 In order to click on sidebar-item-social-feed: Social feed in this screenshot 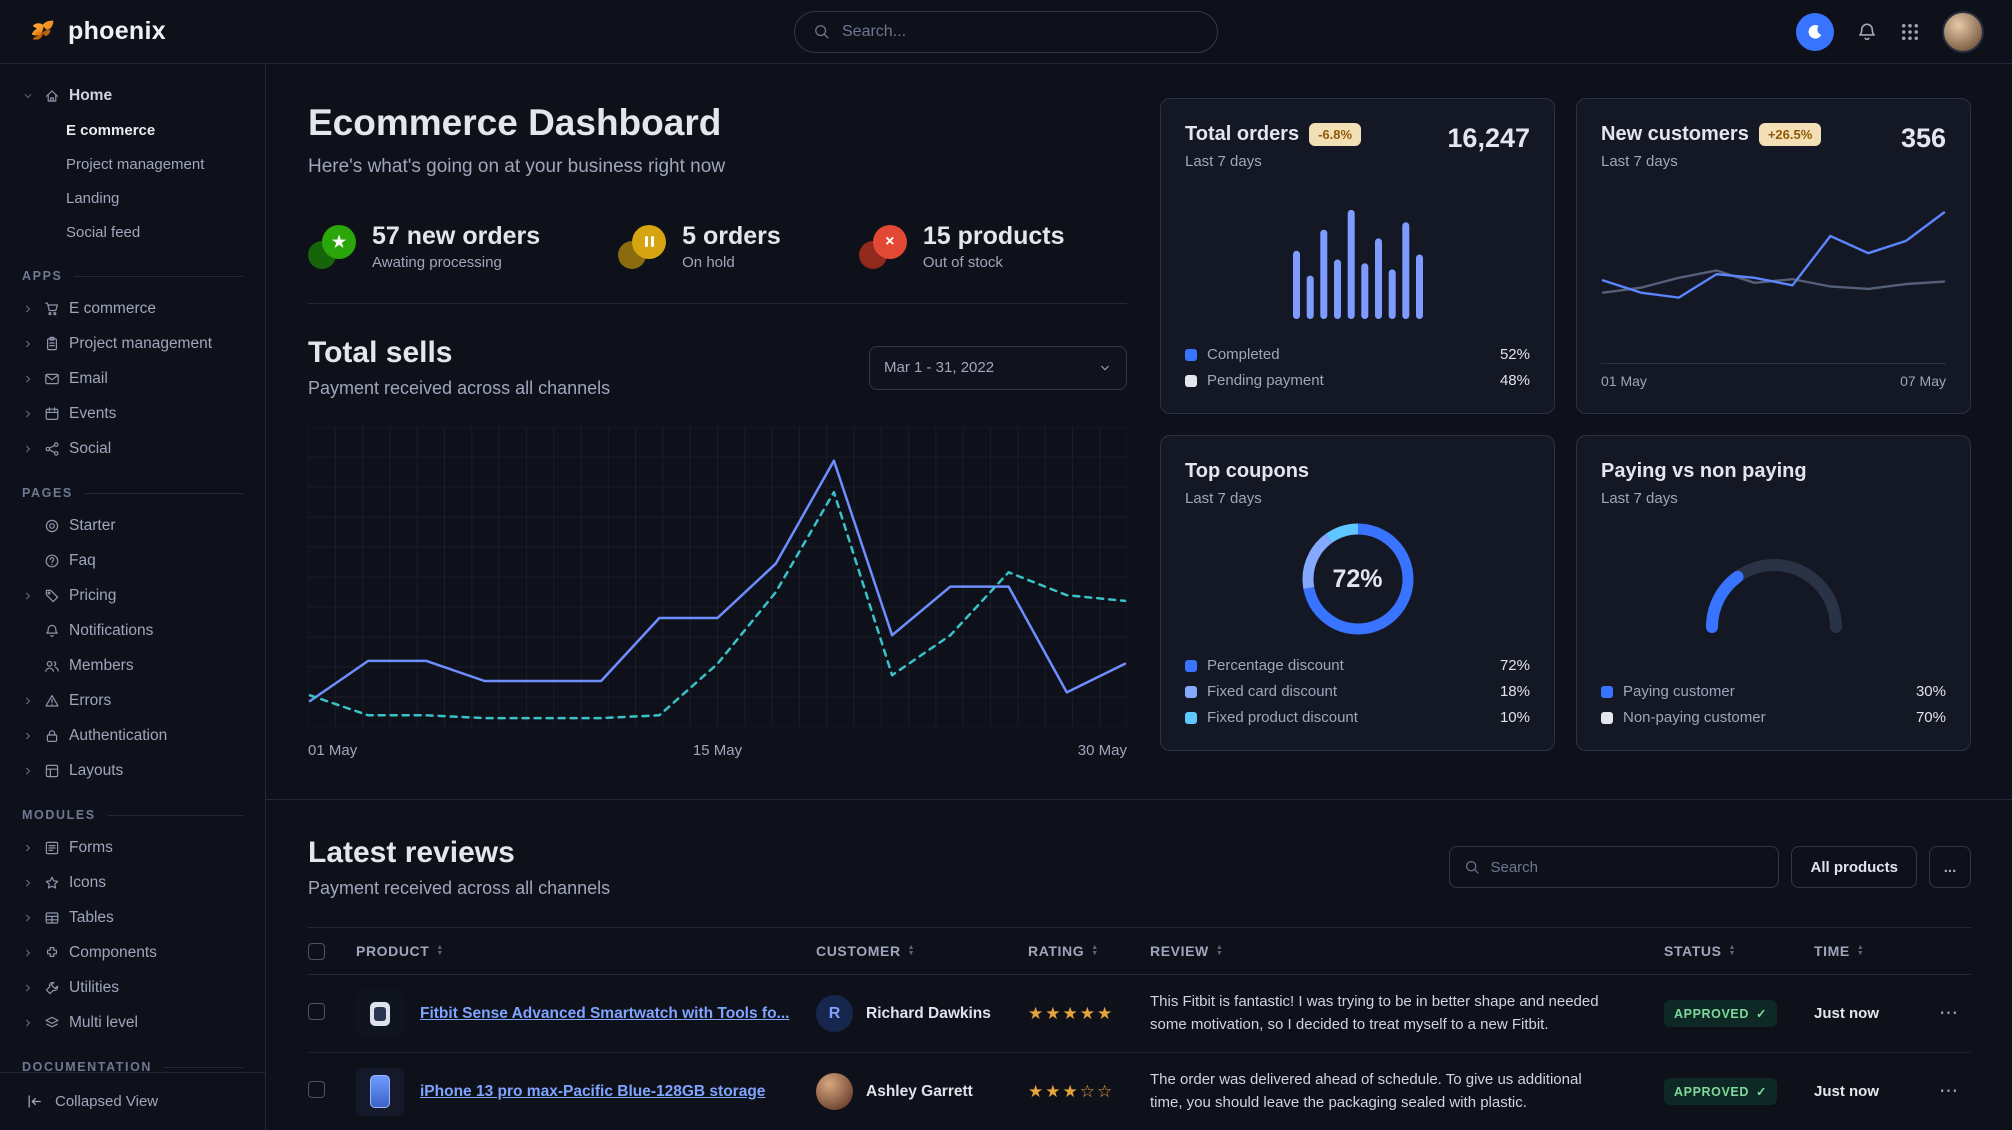, I will do `click(103, 232)`.